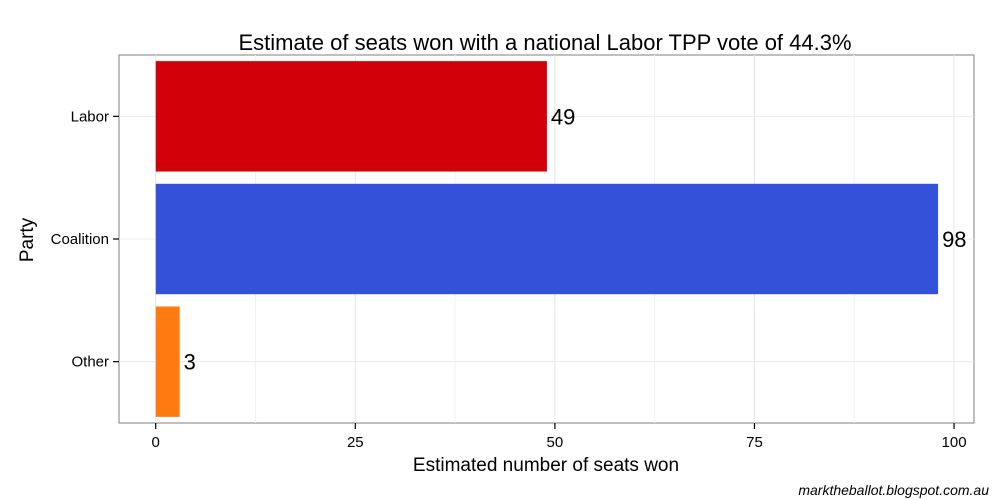 This screenshot has height=500, width=1000. What do you see at coordinates (90, 362) in the screenshot?
I see `y-tick-label-other: Other` at bounding box center [90, 362].